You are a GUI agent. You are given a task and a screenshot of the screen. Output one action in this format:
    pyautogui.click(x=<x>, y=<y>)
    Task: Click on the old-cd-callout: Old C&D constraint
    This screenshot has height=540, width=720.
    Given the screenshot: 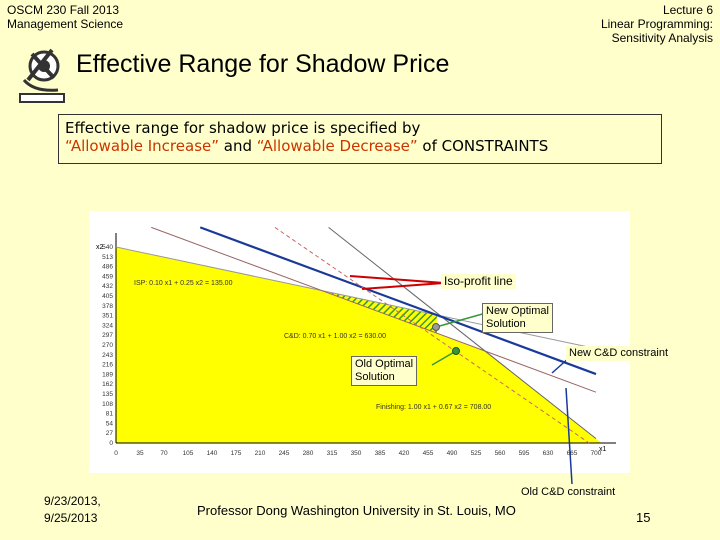 What is the action you would take?
    pyautogui.click(x=568, y=492)
    